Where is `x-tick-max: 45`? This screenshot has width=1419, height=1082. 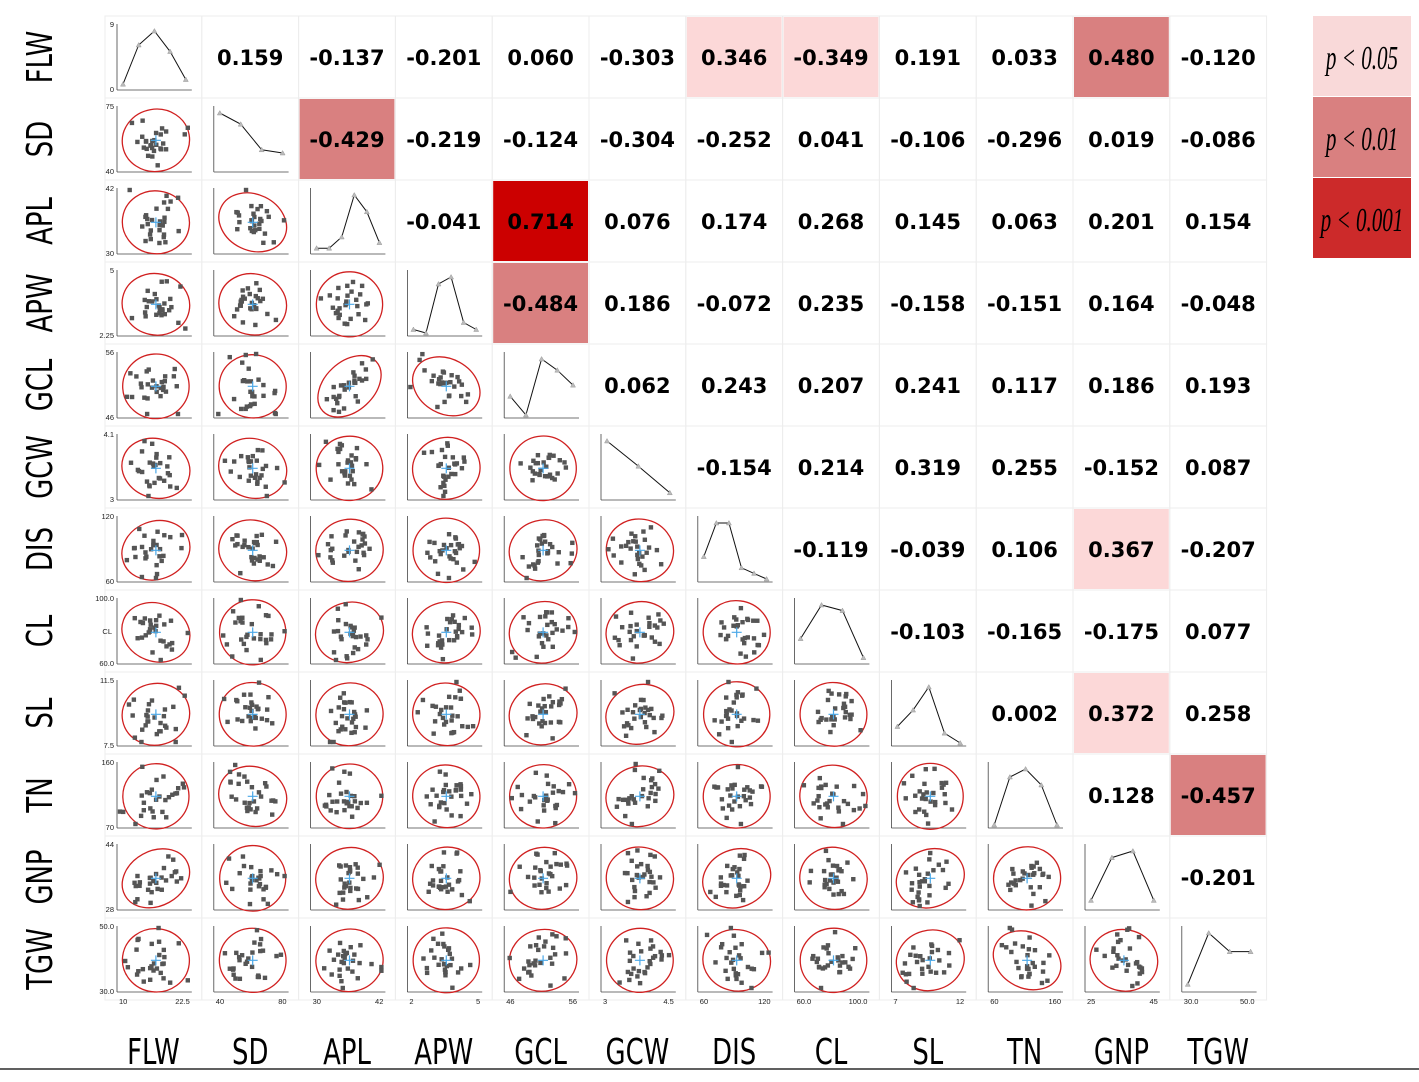 x-tick-max: 45 is located at coordinates (1153, 1001).